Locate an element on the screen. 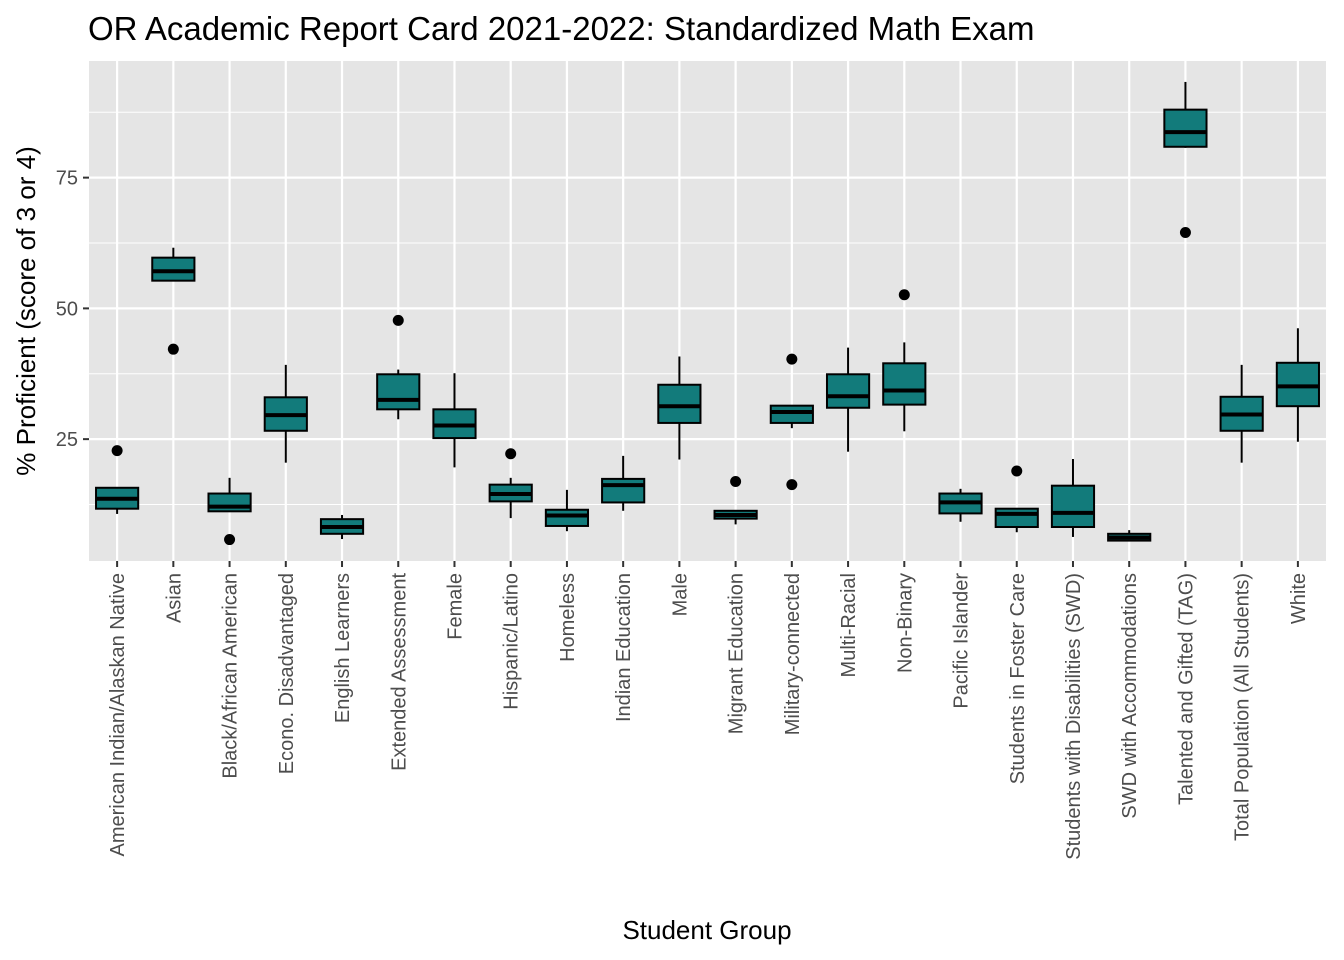 The image size is (1344, 960). y-tick-label: 75 is located at coordinates (67, 179).